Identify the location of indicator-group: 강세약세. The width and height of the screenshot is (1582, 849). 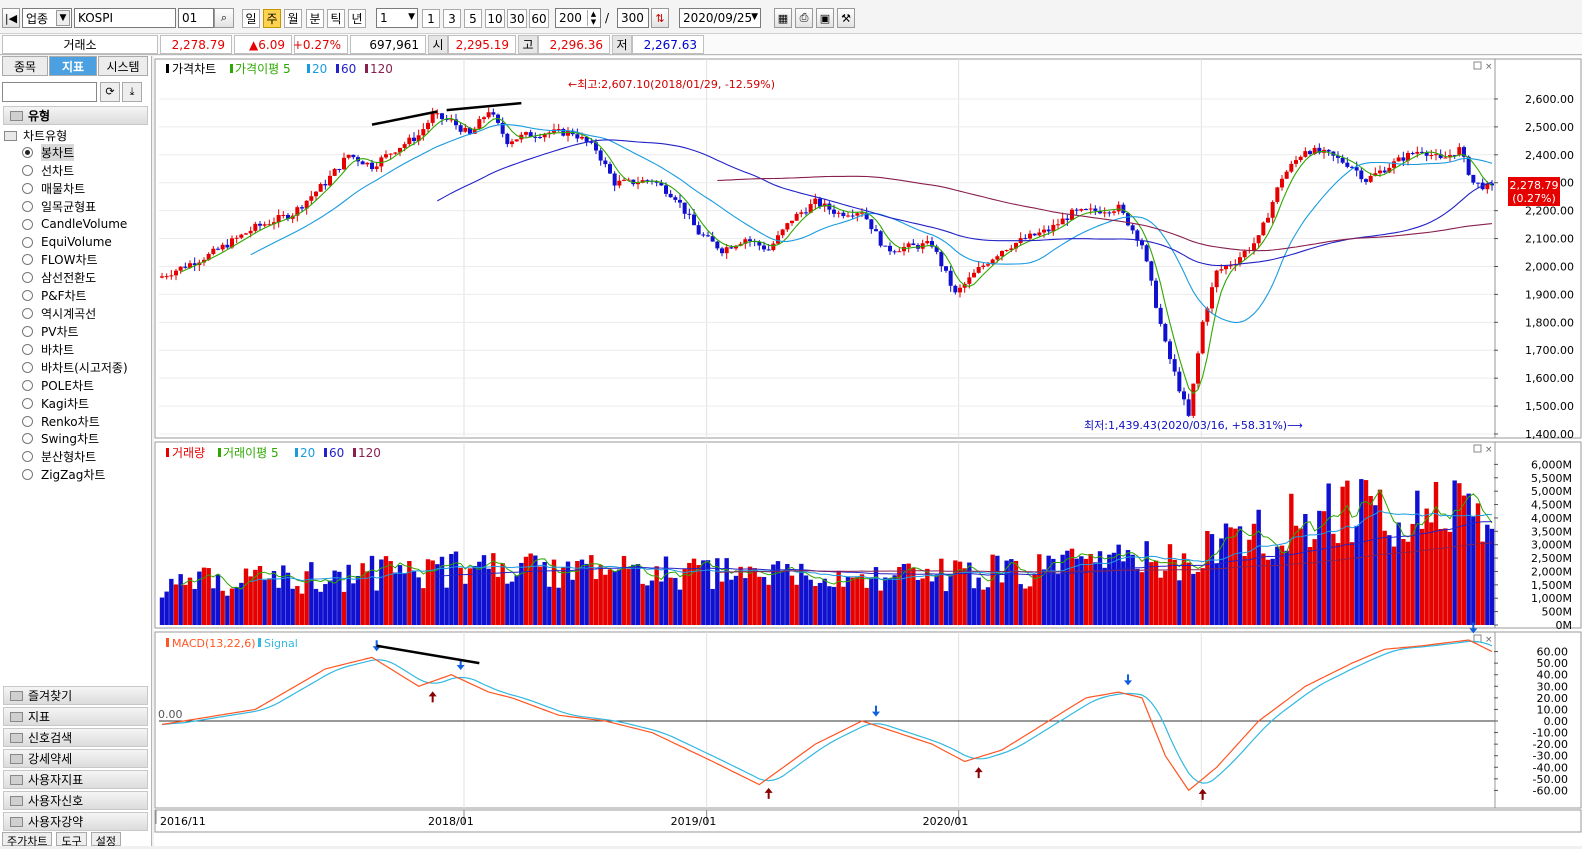
(75, 758).